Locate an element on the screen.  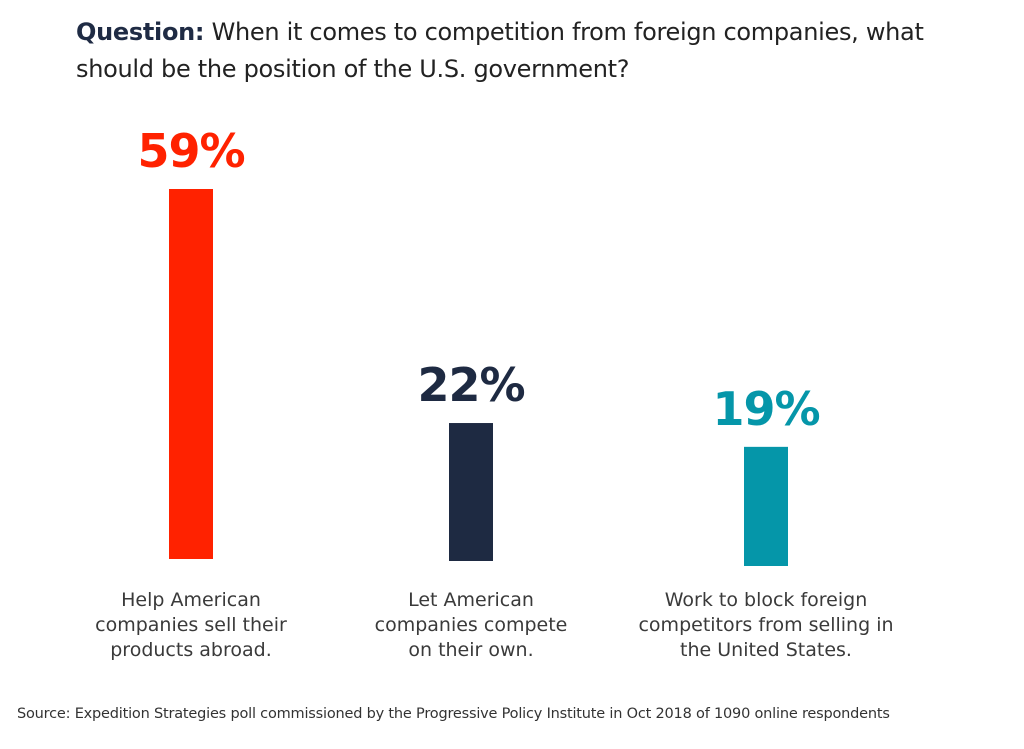
category-label-line: companies sell their is located at coordinates (191, 625).